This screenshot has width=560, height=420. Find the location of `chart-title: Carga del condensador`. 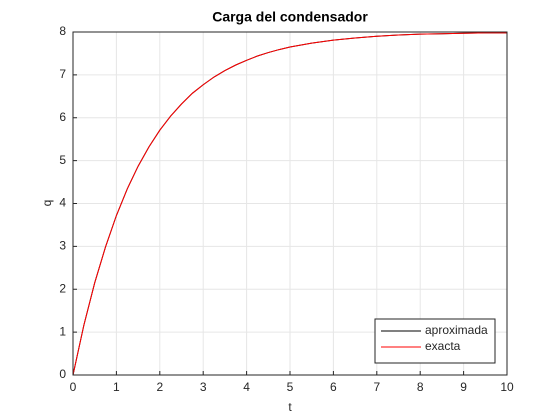

chart-title: Carga del condensador is located at coordinates (290, 17).